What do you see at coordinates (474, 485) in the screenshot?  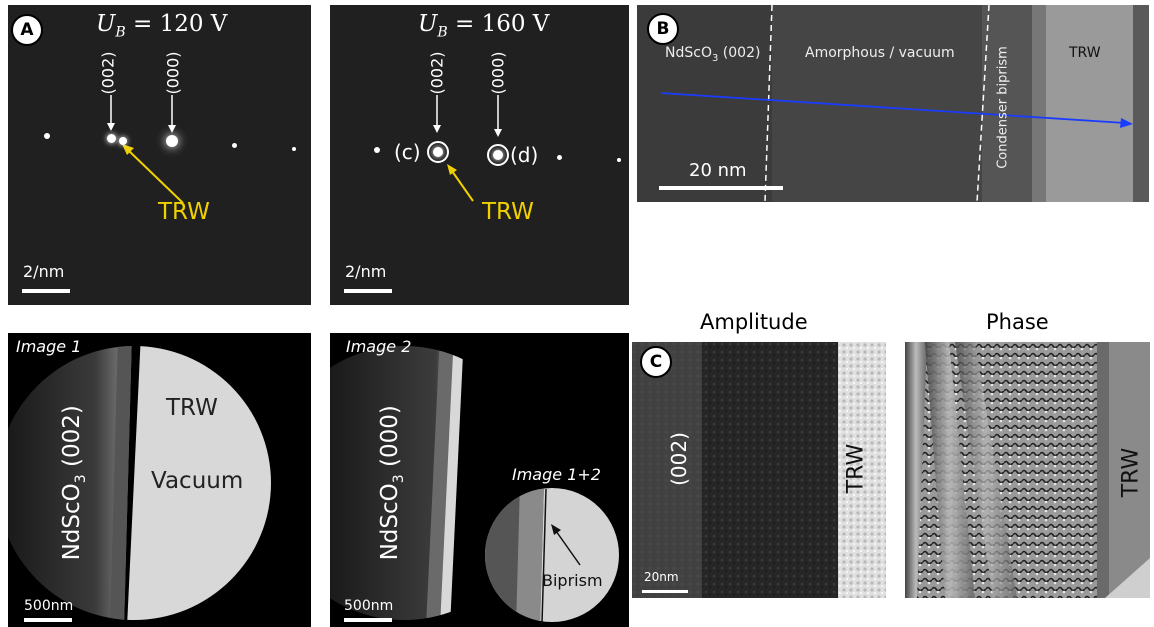 I see `image2-hologram` at bounding box center [474, 485].